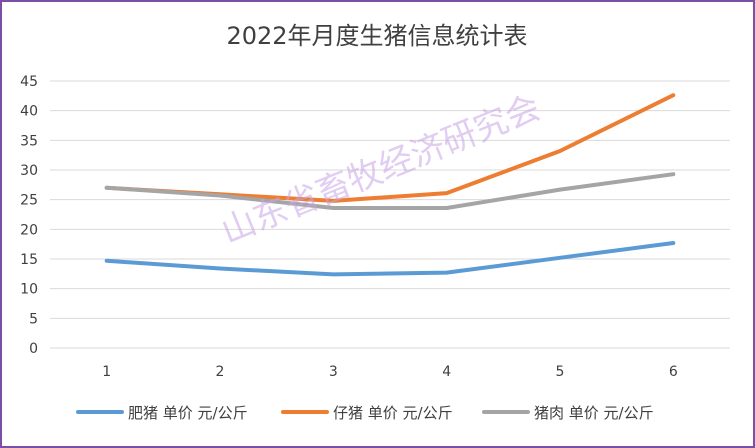  Describe the element at coordinates (33, 349) in the screenshot. I see `y-tick-label: 0` at that location.